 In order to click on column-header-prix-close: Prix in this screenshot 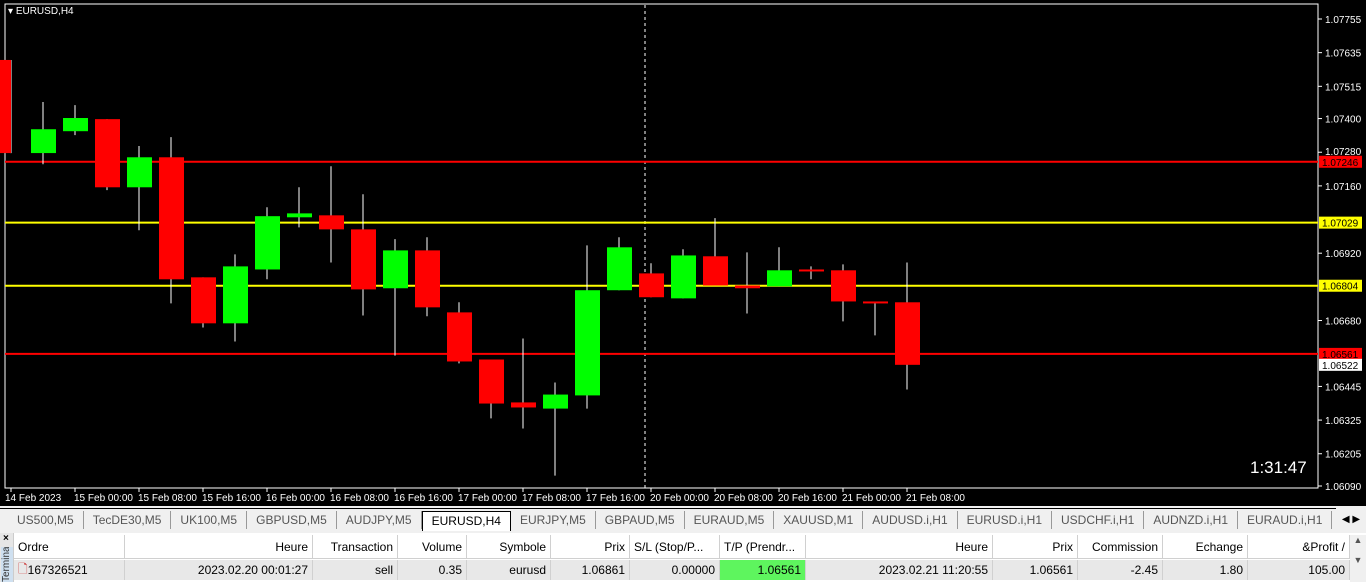, I will do `click(1035, 547)`.